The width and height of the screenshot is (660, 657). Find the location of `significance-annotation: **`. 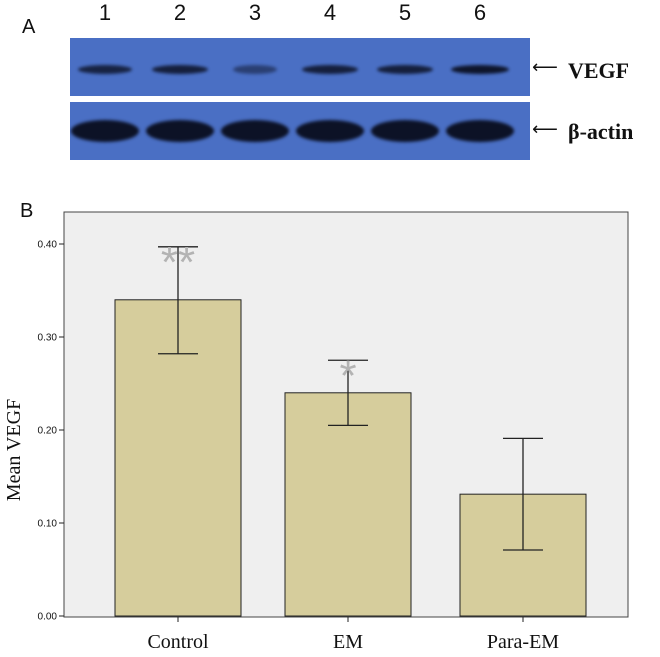

significance-annotation: ** is located at coordinates (178, 262).